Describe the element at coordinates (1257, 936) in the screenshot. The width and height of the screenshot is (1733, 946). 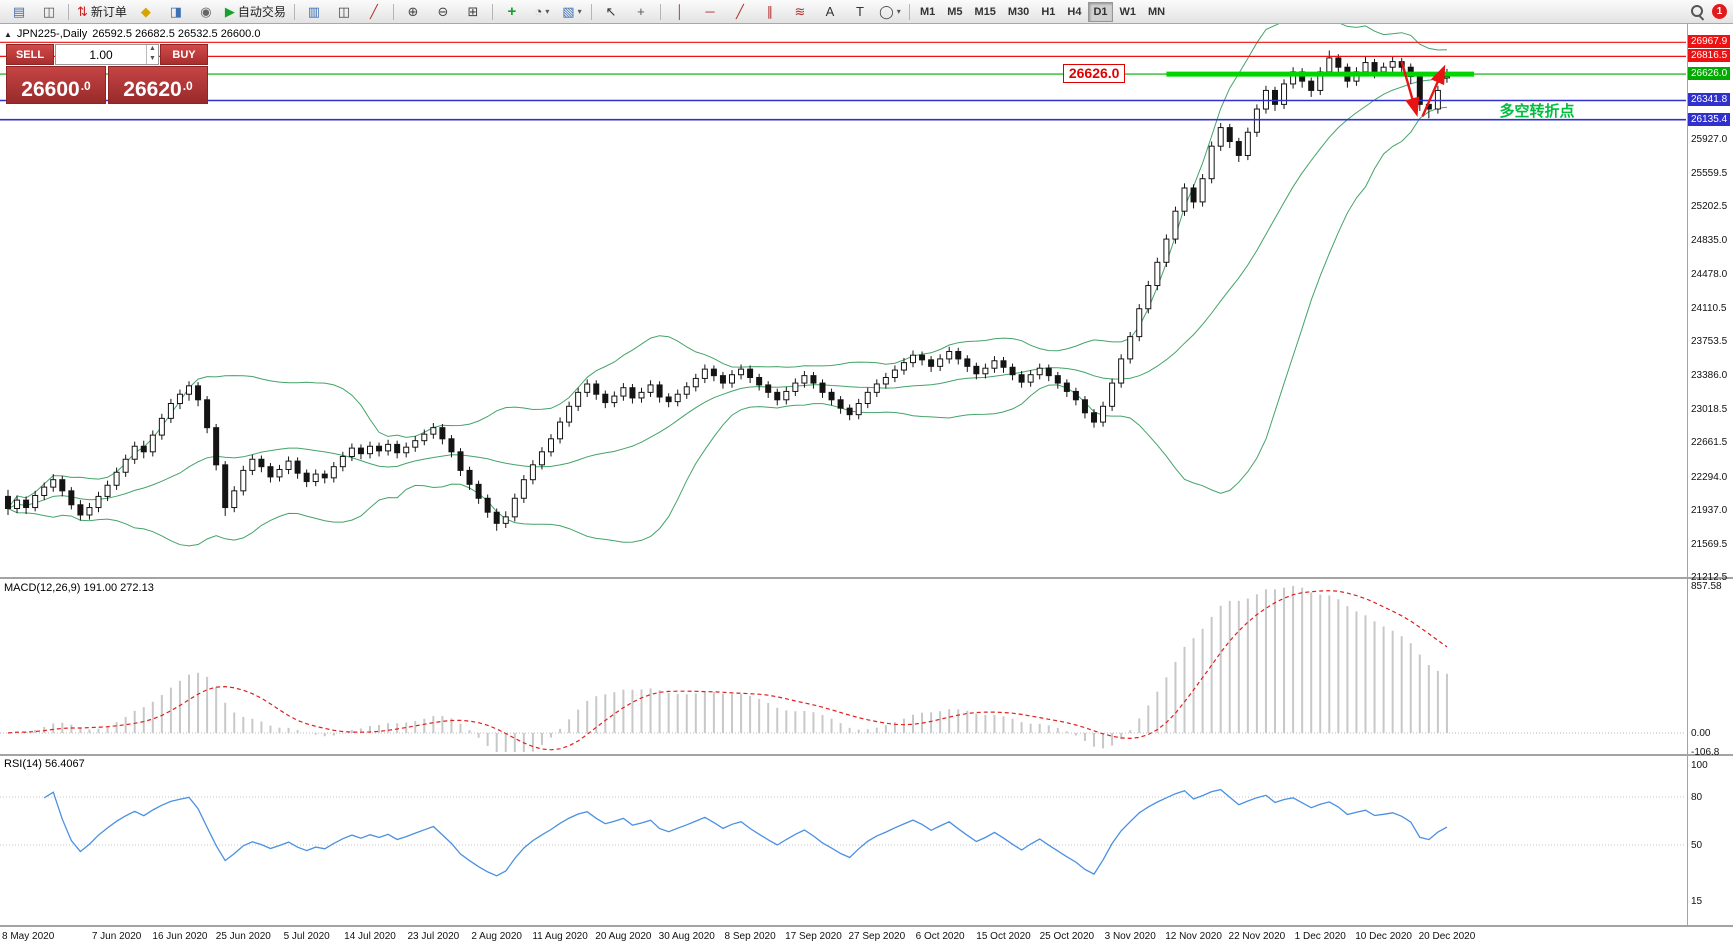
I see `date-label: 22 Nov 2020` at that location.